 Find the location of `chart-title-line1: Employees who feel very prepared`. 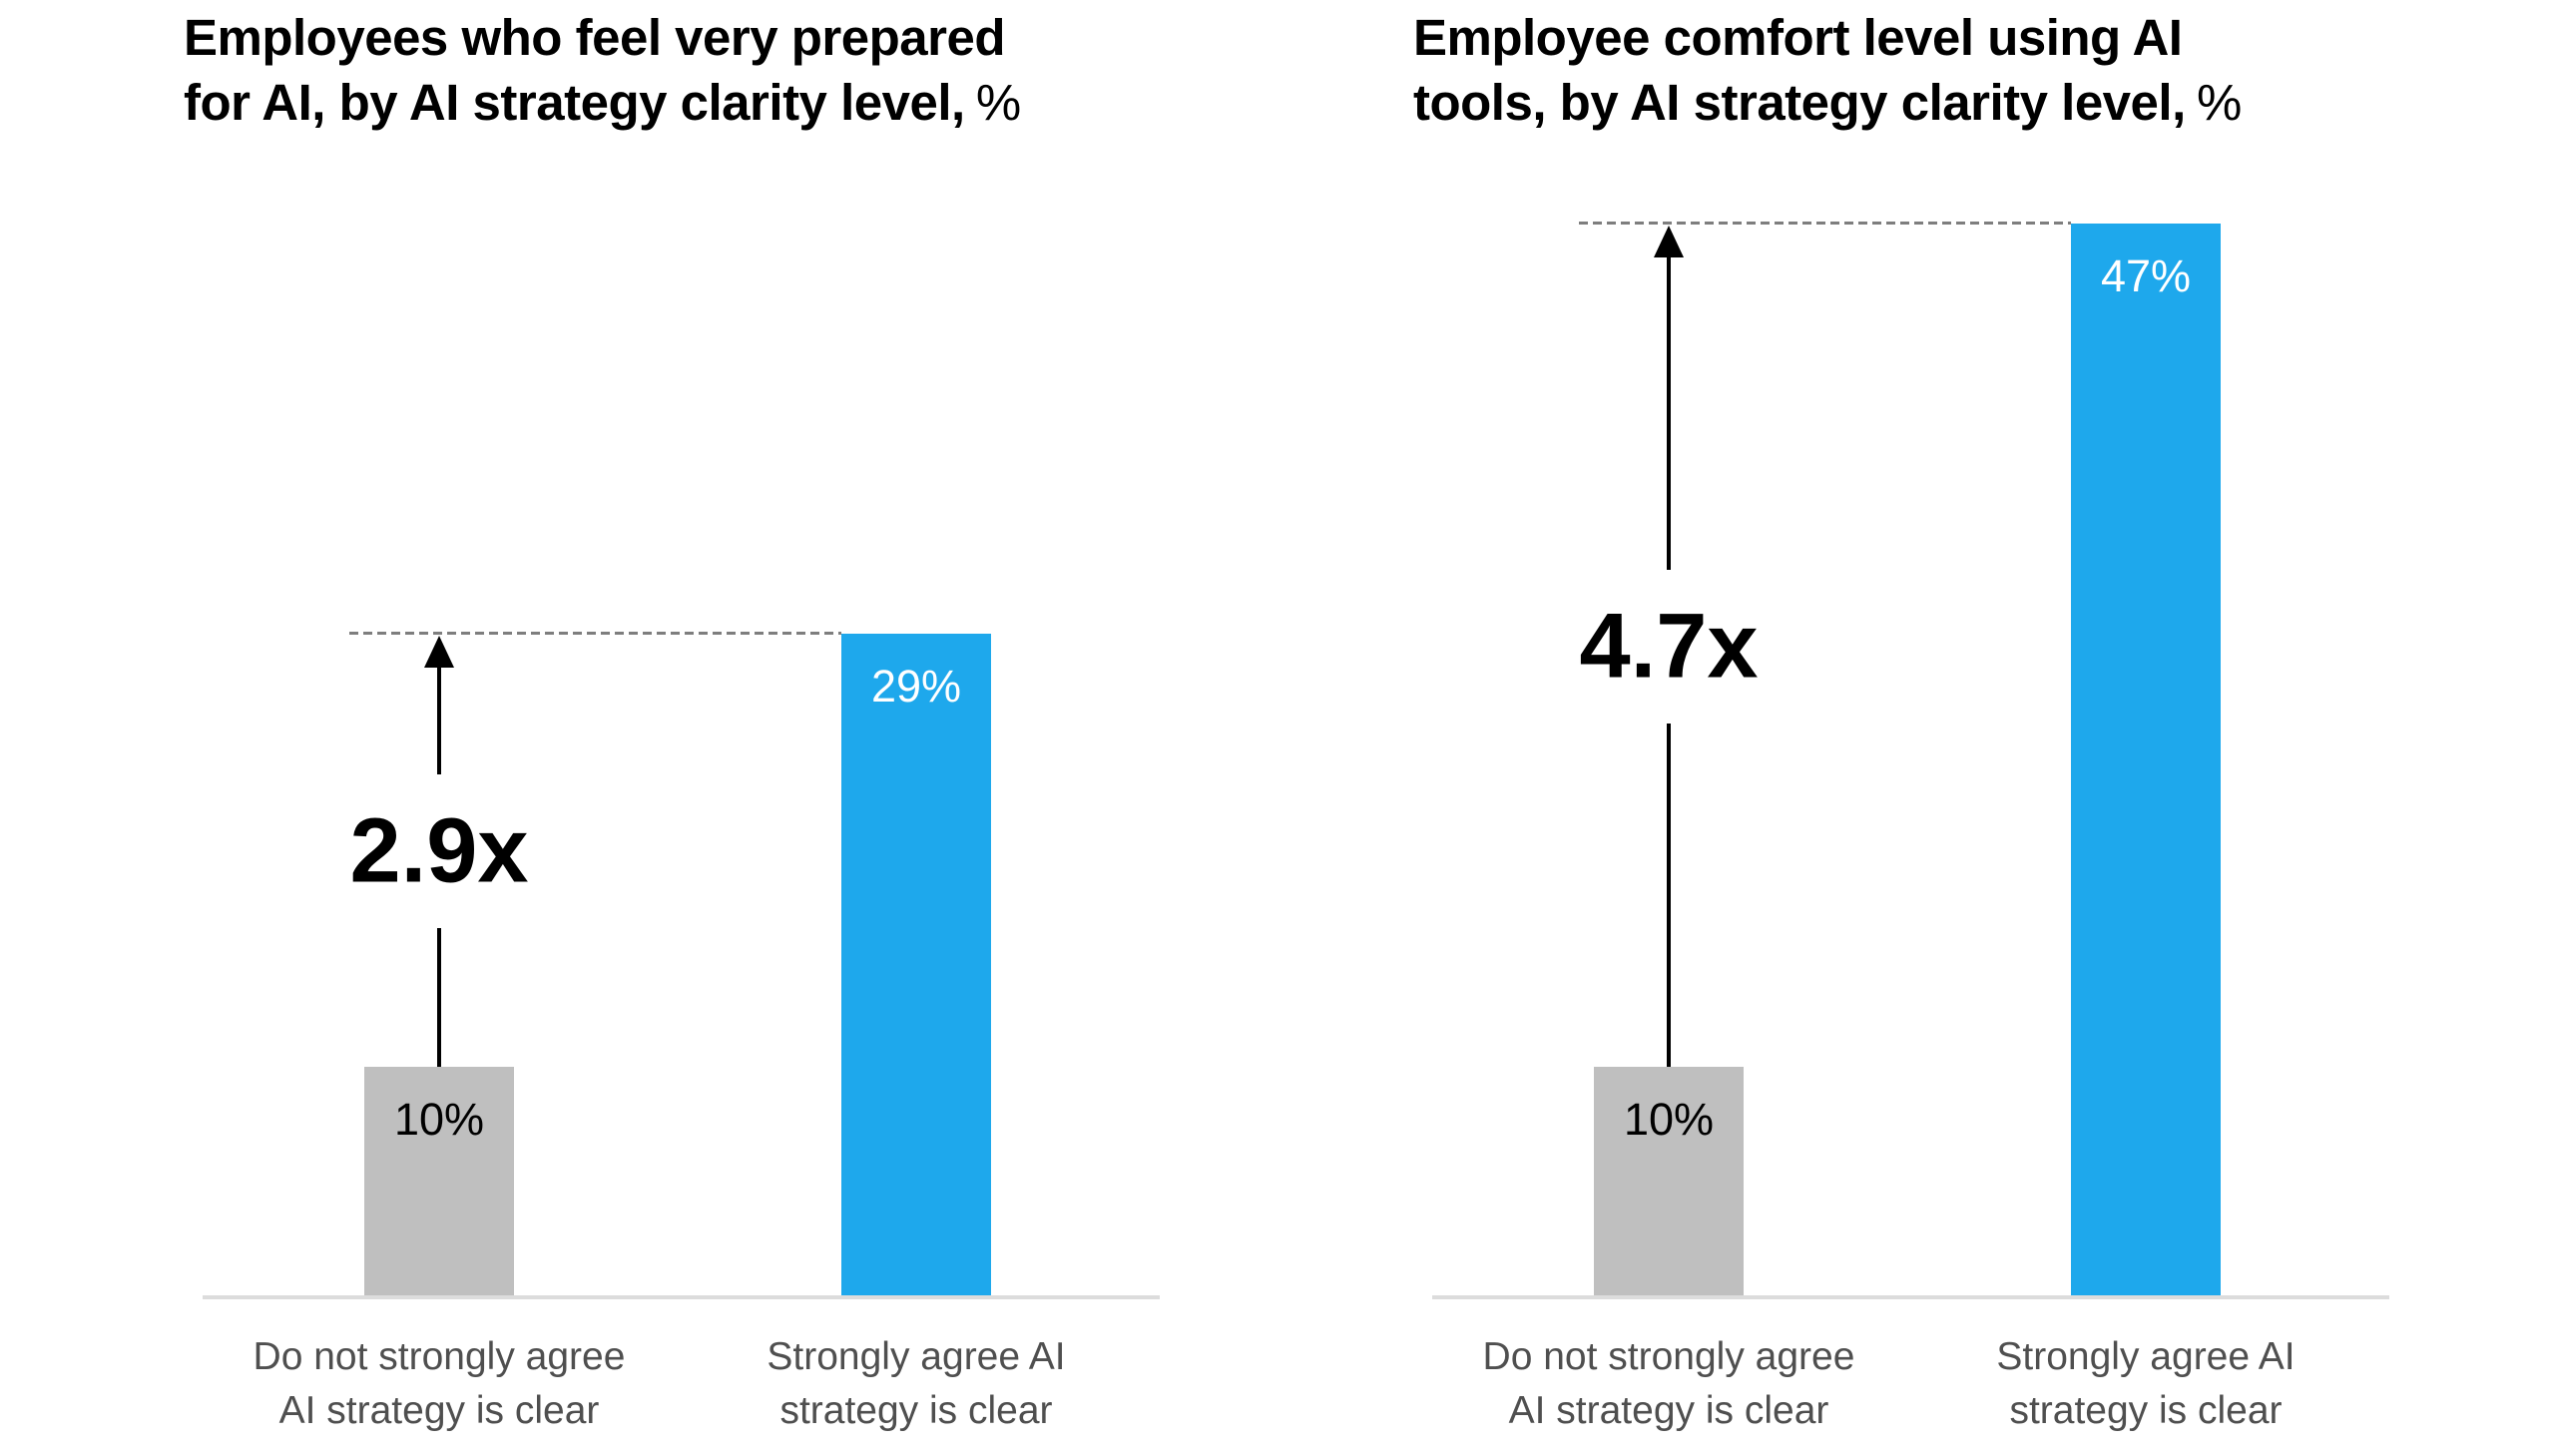

chart-title-line1: Employees who feel very prepared is located at coordinates (595, 37).